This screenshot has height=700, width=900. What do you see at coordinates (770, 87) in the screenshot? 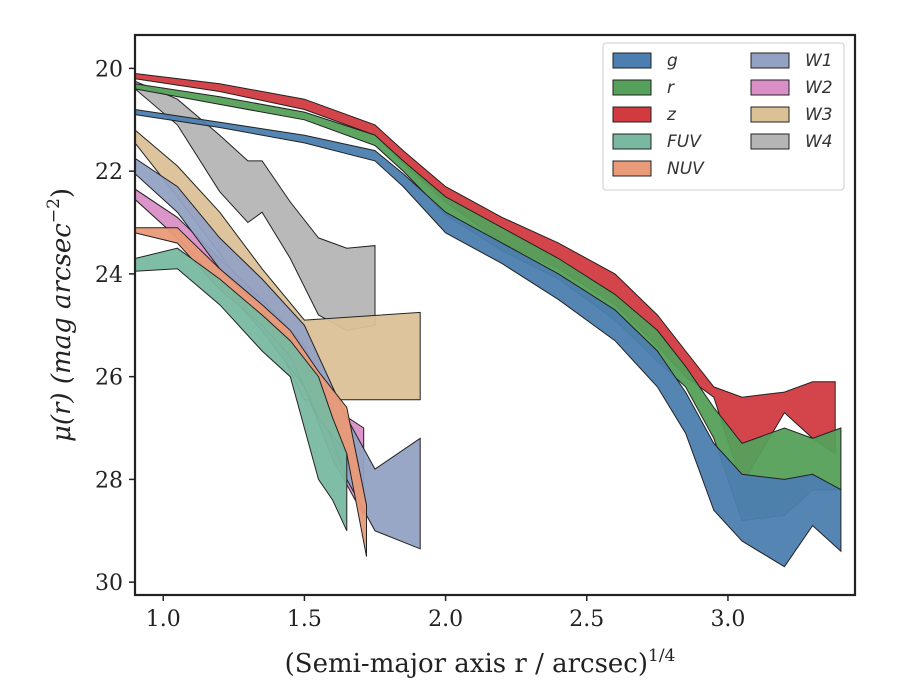
I see `legend-swatch-w2` at bounding box center [770, 87].